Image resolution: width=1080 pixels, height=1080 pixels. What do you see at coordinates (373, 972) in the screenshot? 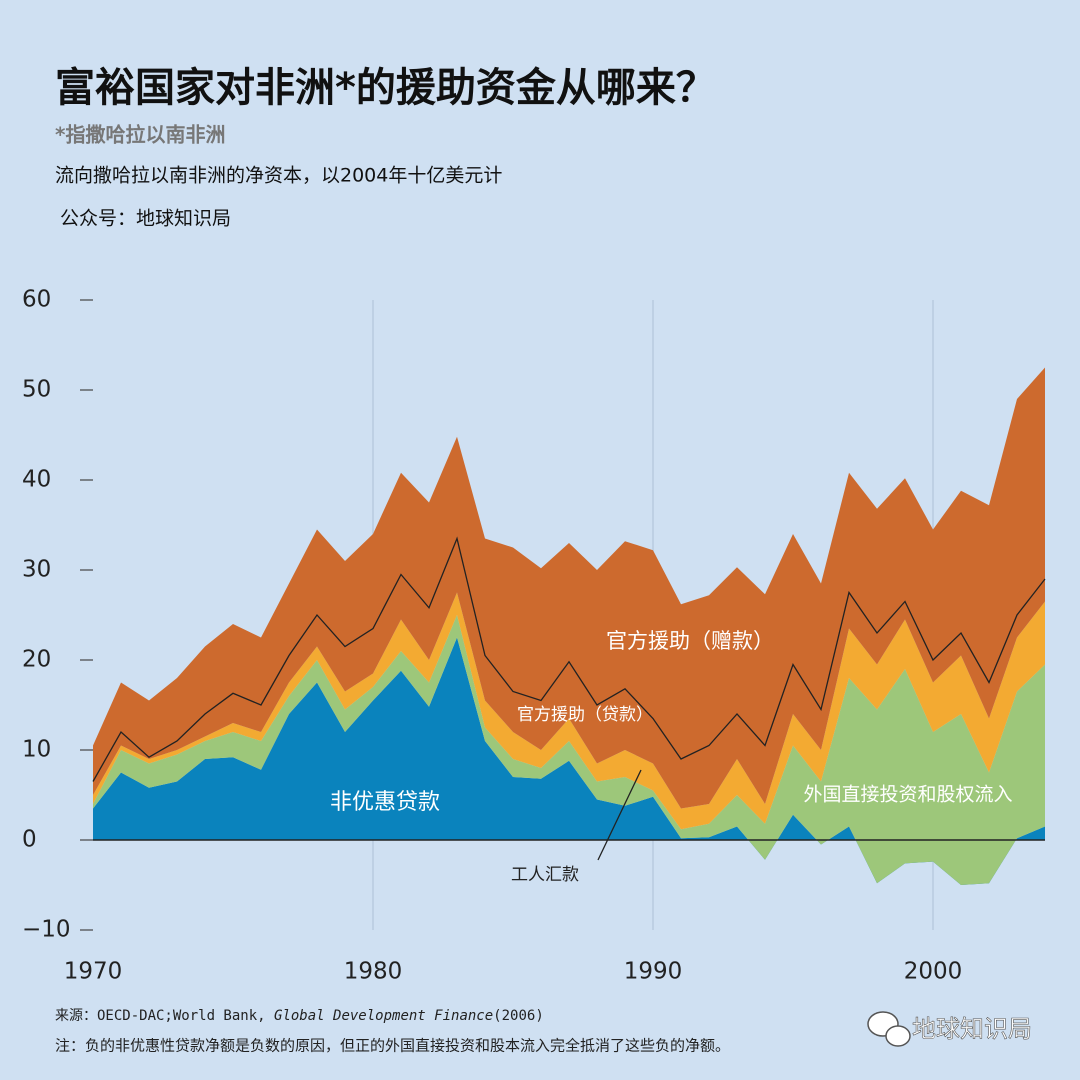
I see `x-tick-label: 1980` at bounding box center [373, 972].